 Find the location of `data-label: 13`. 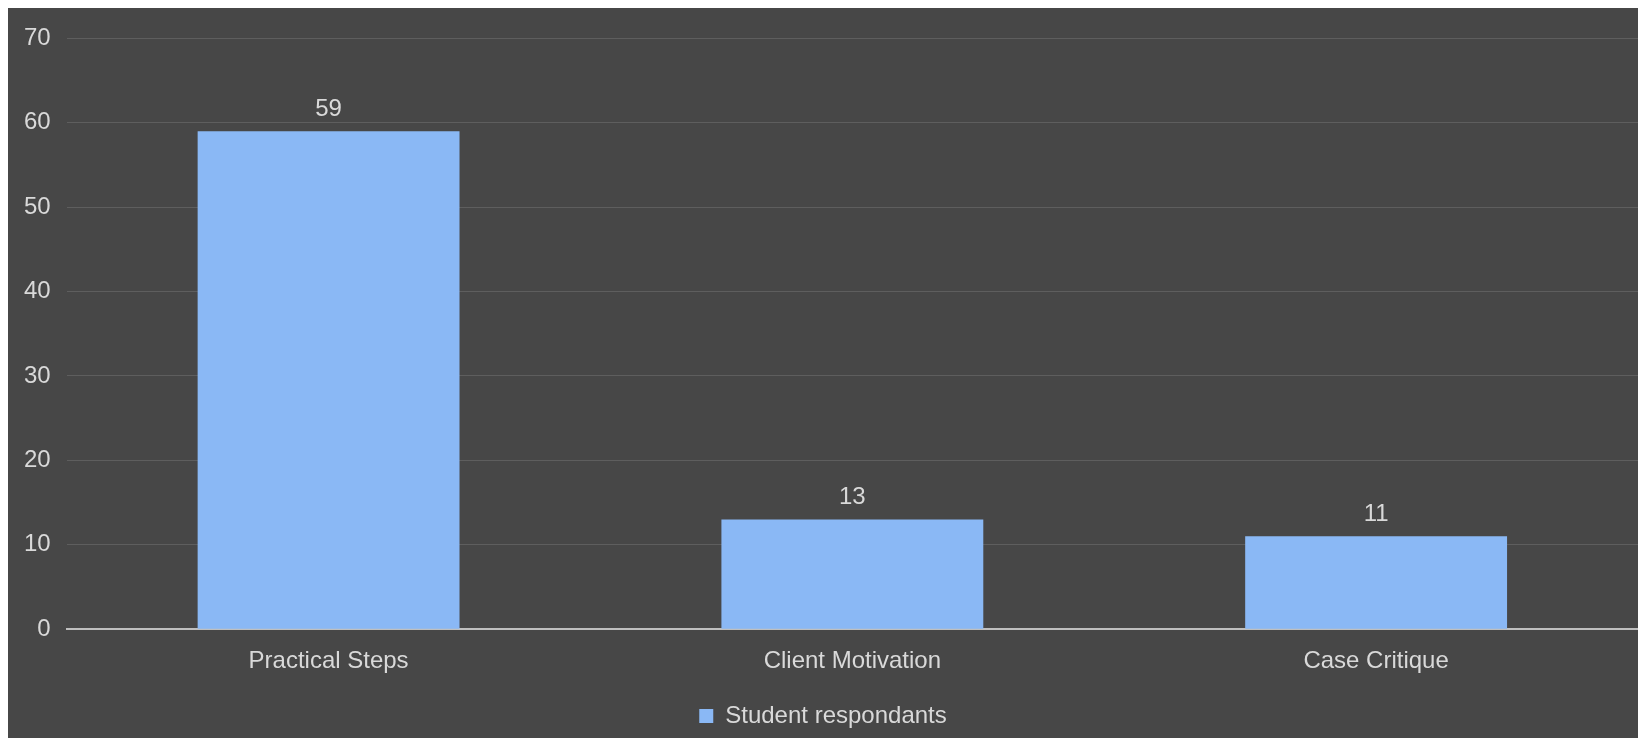

data-label: 13 is located at coordinates (852, 496).